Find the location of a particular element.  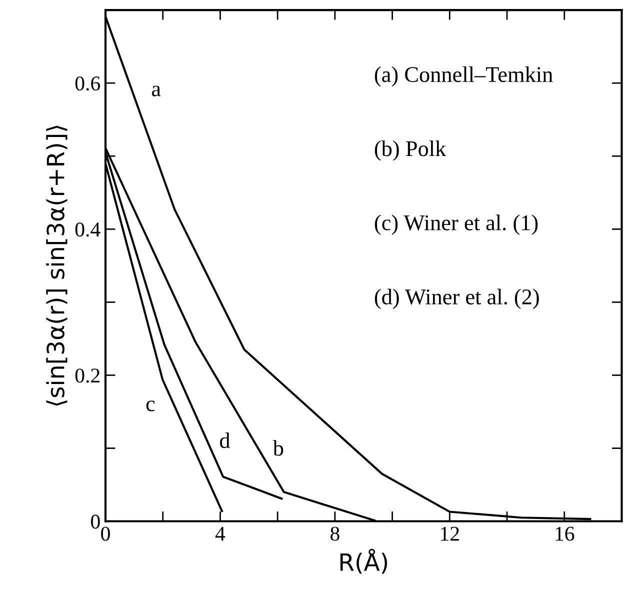

annotation: a is located at coordinates (156, 91).